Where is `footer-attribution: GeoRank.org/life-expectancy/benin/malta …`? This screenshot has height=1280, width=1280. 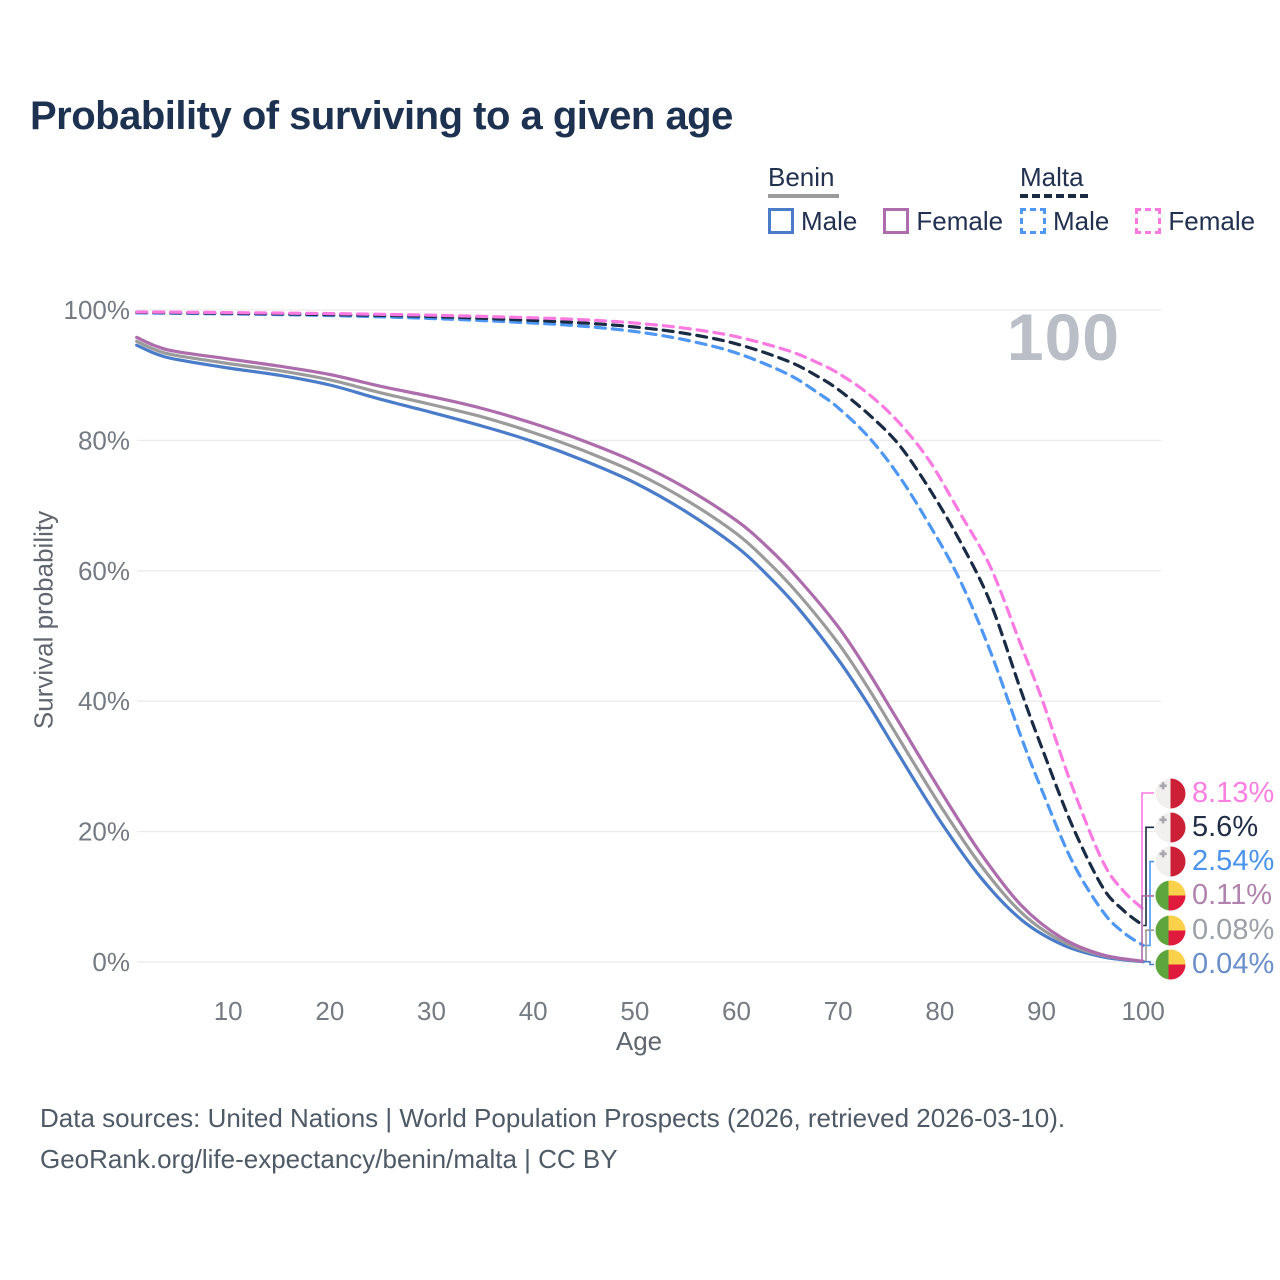
footer-attribution: GeoRank.org/life-expectancy/benin/malta … is located at coordinates (329, 1159).